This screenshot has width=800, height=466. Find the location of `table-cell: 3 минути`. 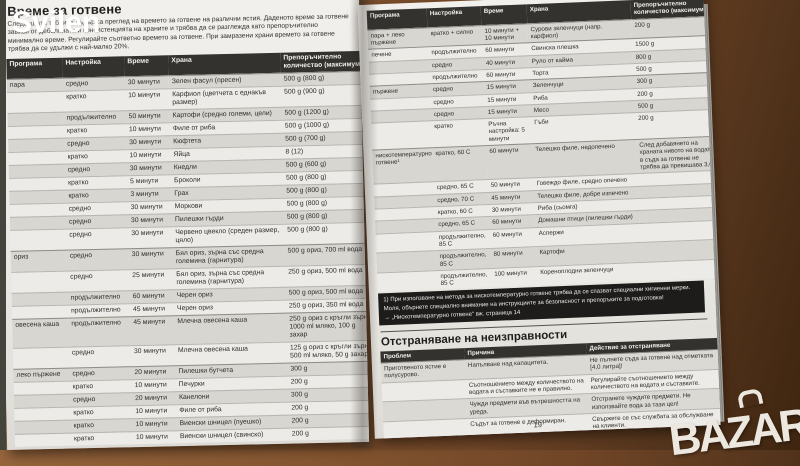

table-cell: 3 минути is located at coordinates (149, 194).